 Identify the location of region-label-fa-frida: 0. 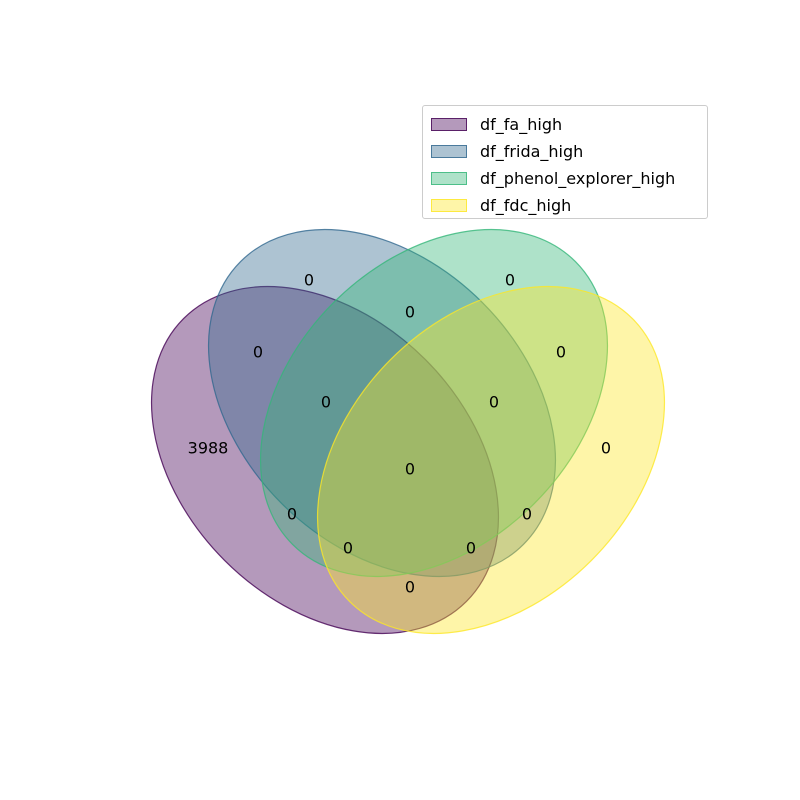
(258, 352).